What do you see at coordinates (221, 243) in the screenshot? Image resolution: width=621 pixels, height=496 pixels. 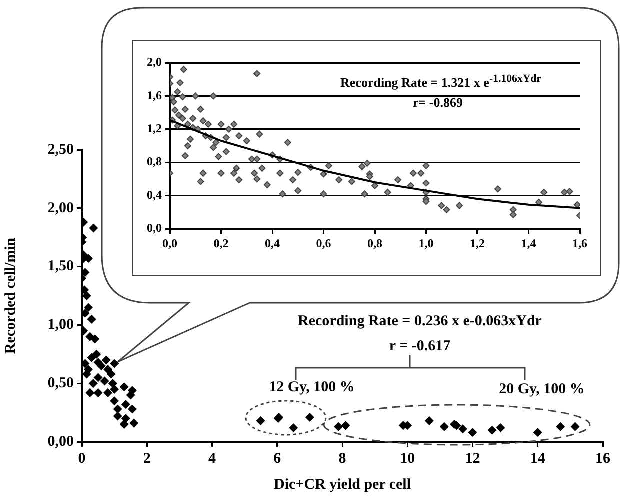 I see `x-tick-label: 0,2` at bounding box center [221, 243].